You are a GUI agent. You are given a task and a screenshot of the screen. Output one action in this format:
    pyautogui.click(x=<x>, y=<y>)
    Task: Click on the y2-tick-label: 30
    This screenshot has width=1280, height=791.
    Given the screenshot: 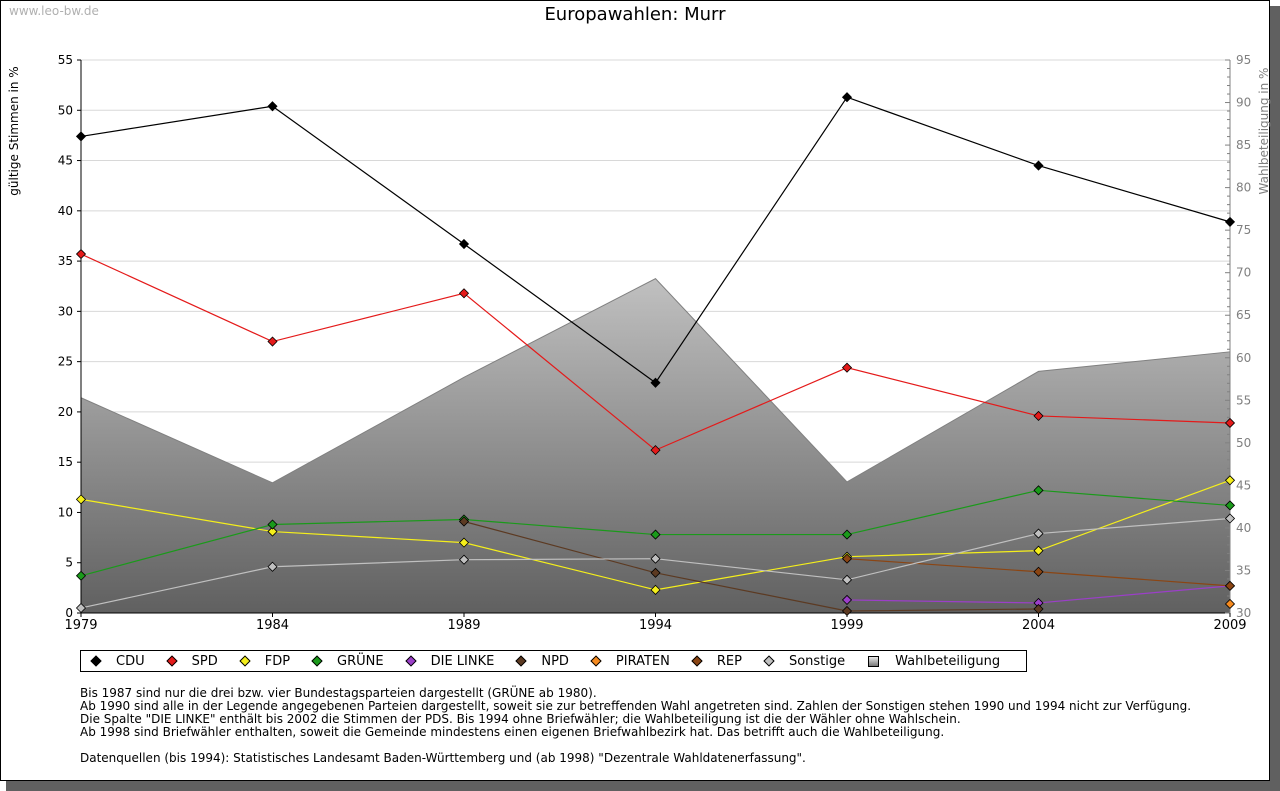 What is the action you would take?
    pyautogui.click(x=1243, y=613)
    